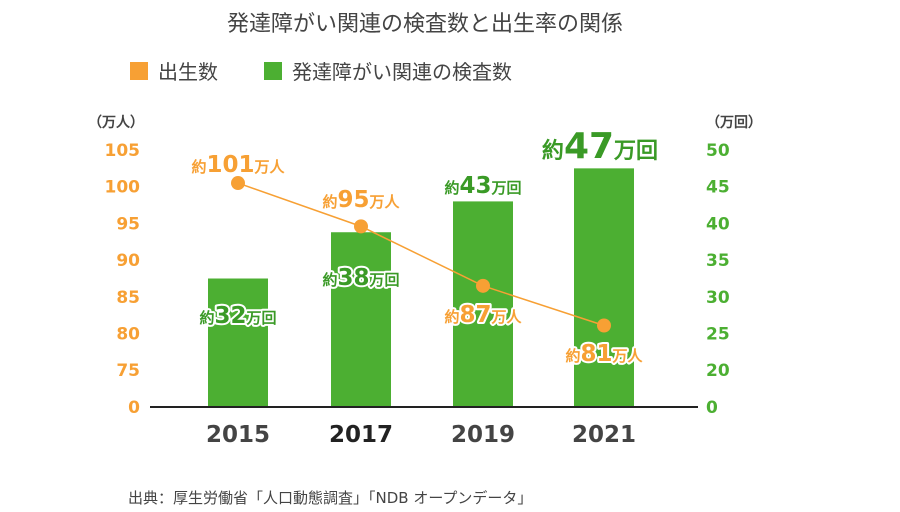 This screenshot has height=512, width=900. What do you see at coordinates (421, 254) in the screenshot?
I see `births-line` at bounding box center [421, 254].